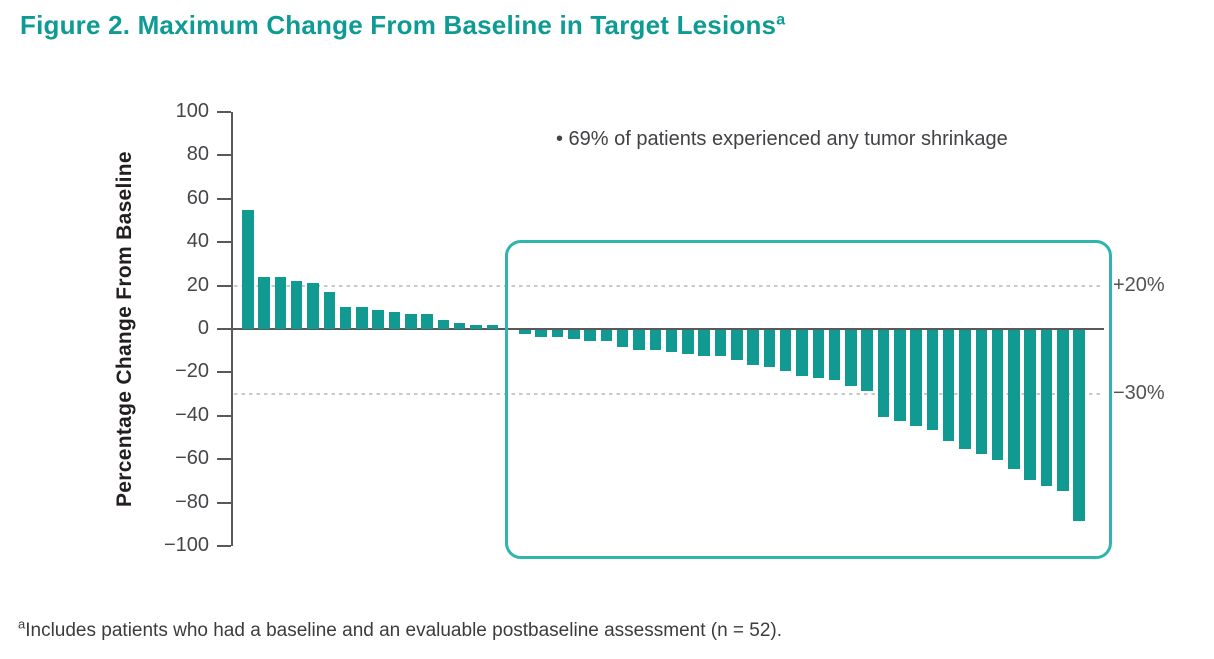  I want to click on ref-line-label: +20%, so click(1139, 284).